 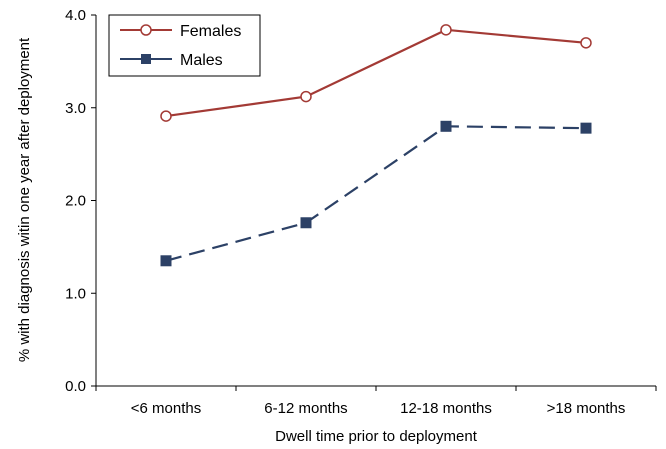 I want to click on x-tick-label: 6-12 months, so click(x=305, y=408).